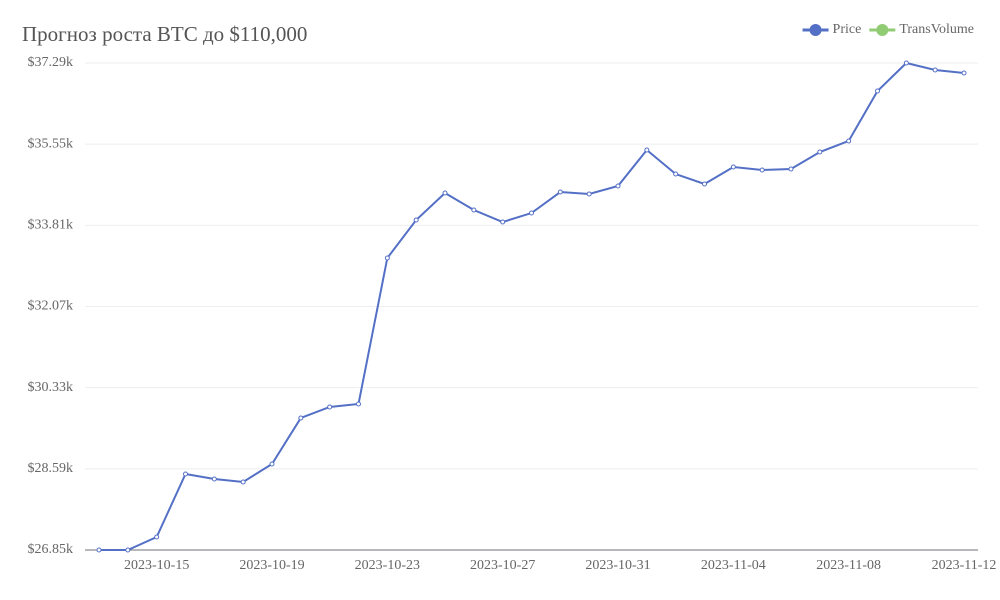 This screenshot has width=1000, height=600. I want to click on x-tick-label: 2023-10-31, so click(617, 565).